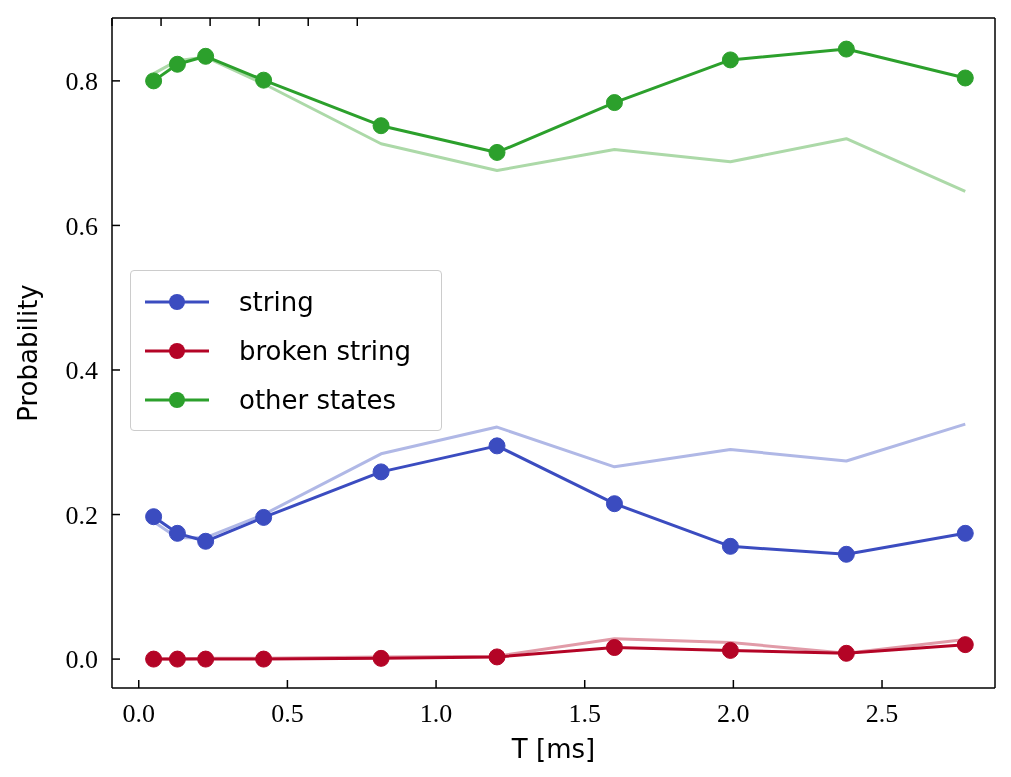 The image size is (1011, 777). What do you see at coordinates (287, 714) in the screenshot?
I see `x-tick-label: 0.5` at bounding box center [287, 714].